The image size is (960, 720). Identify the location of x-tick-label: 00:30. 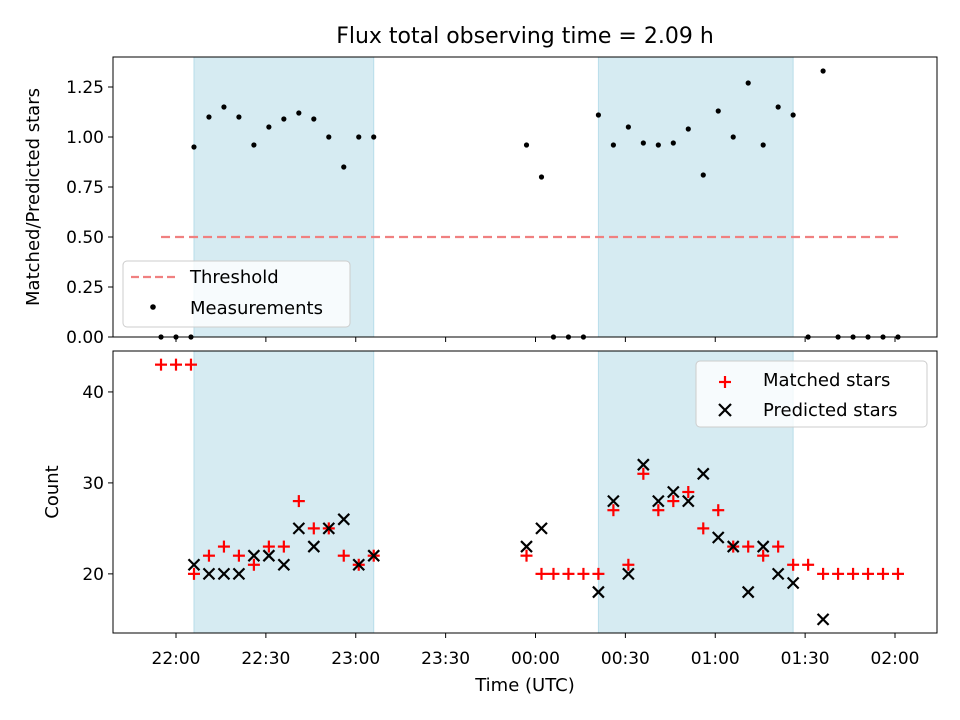
(625, 659).